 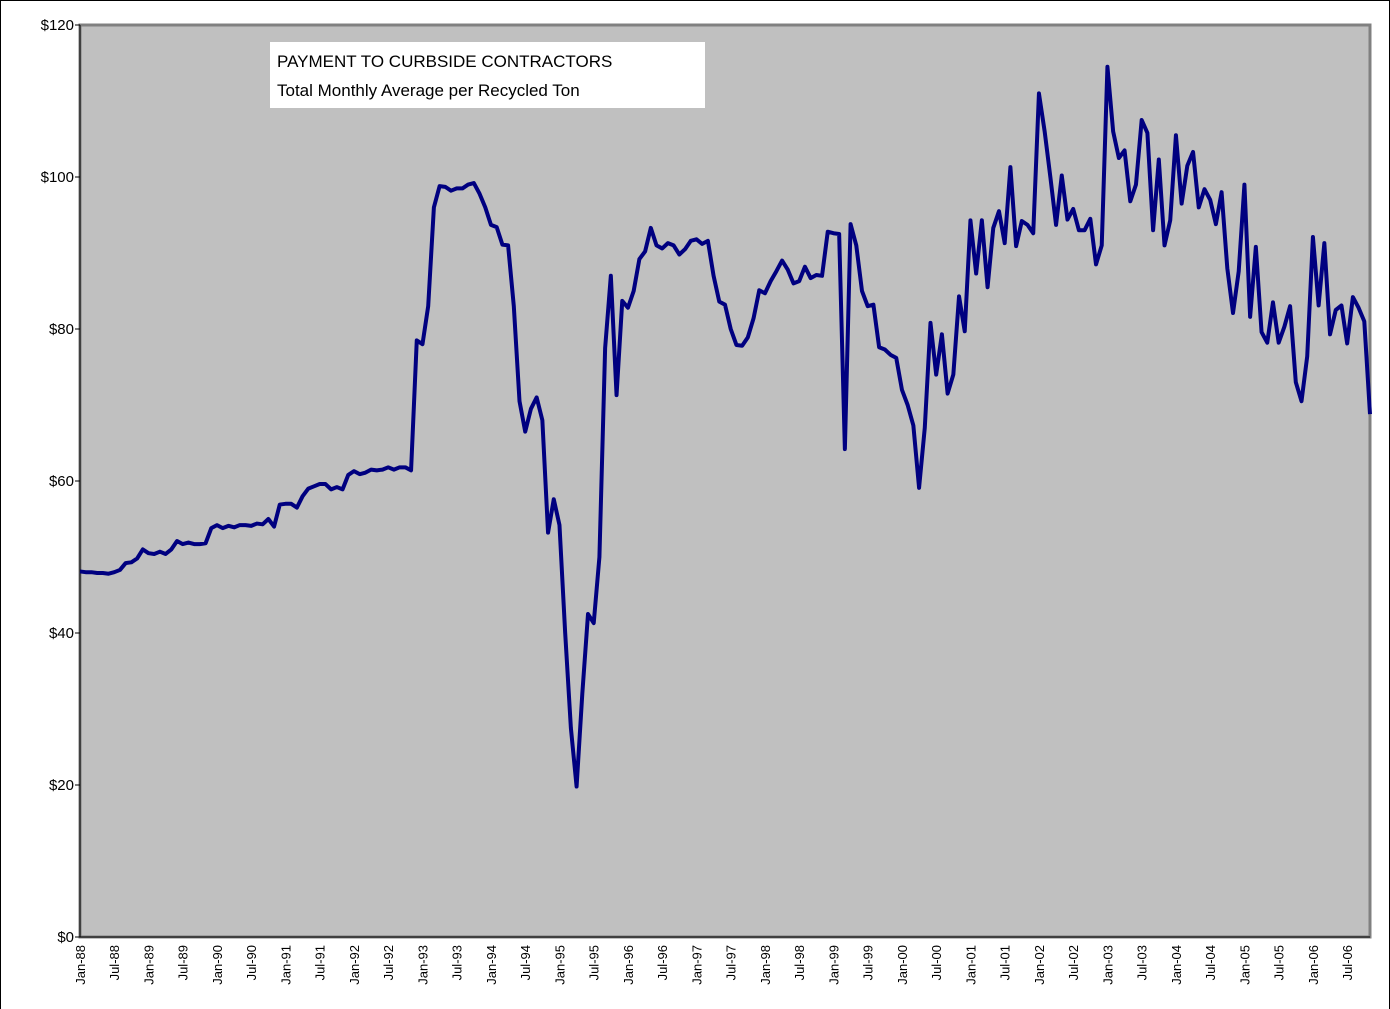 What do you see at coordinates (662, 962) in the screenshot?
I see `x-tick-label: Jul-96` at bounding box center [662, 962].